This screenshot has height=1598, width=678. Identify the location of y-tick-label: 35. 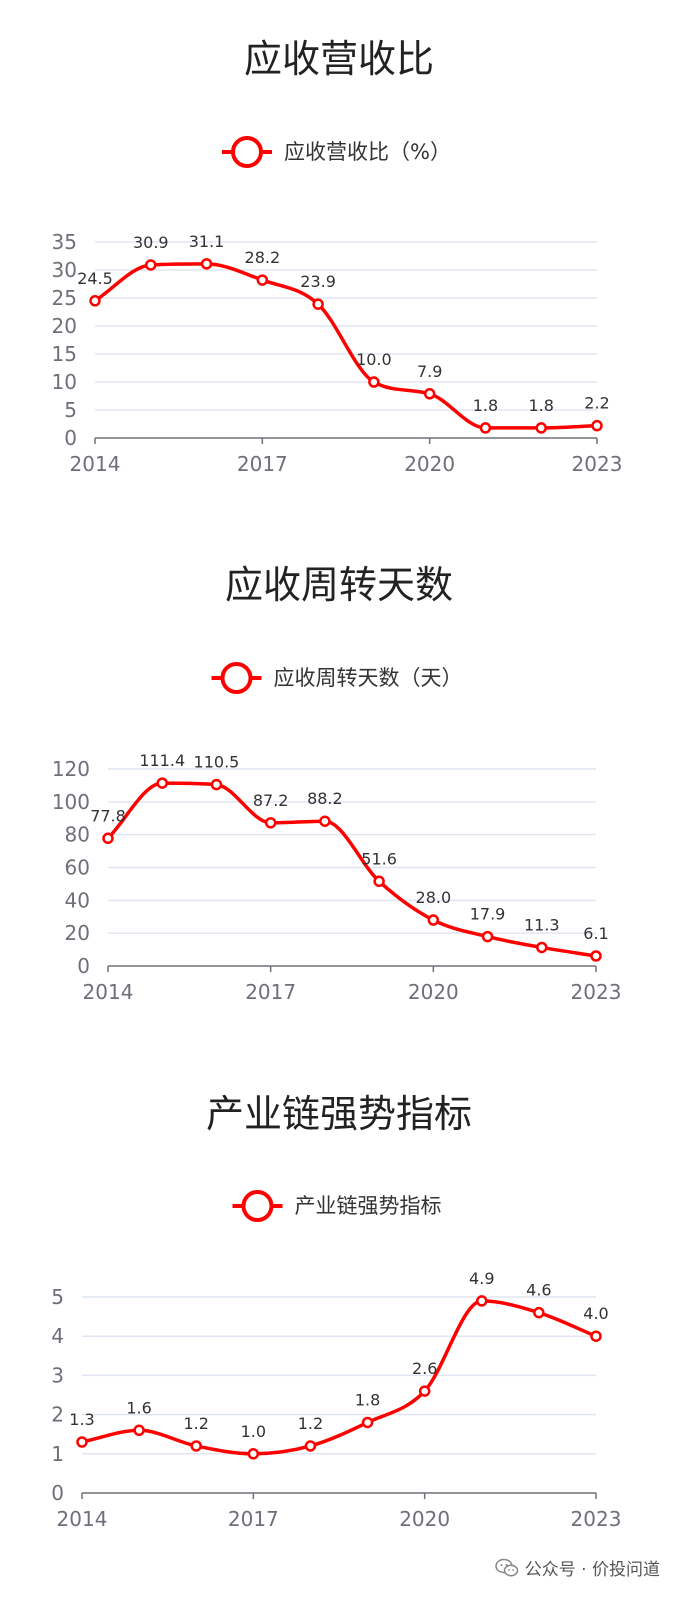
(64, 242).